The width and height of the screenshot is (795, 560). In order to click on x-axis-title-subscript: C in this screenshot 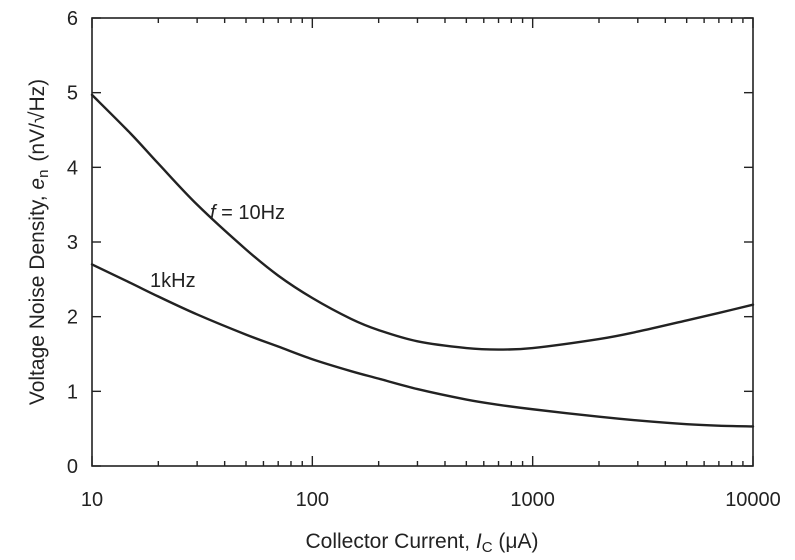, I will do `click(487, 547)`.